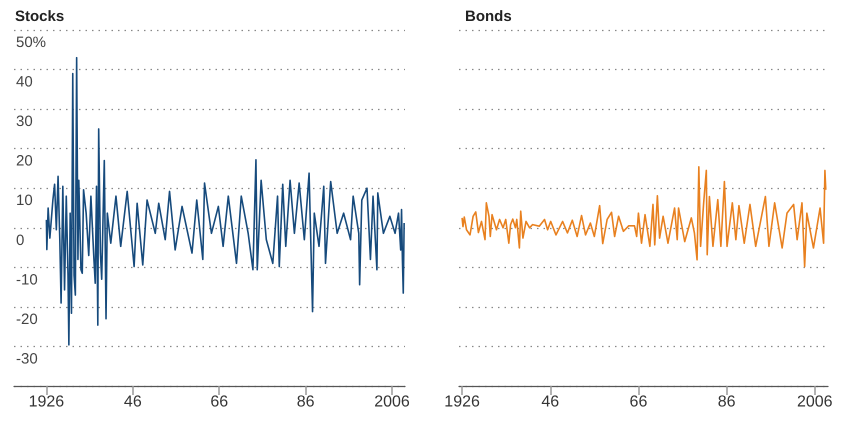 The image size is (858, 426). I want to click on y-tick-label: -30, so click(27, 359).